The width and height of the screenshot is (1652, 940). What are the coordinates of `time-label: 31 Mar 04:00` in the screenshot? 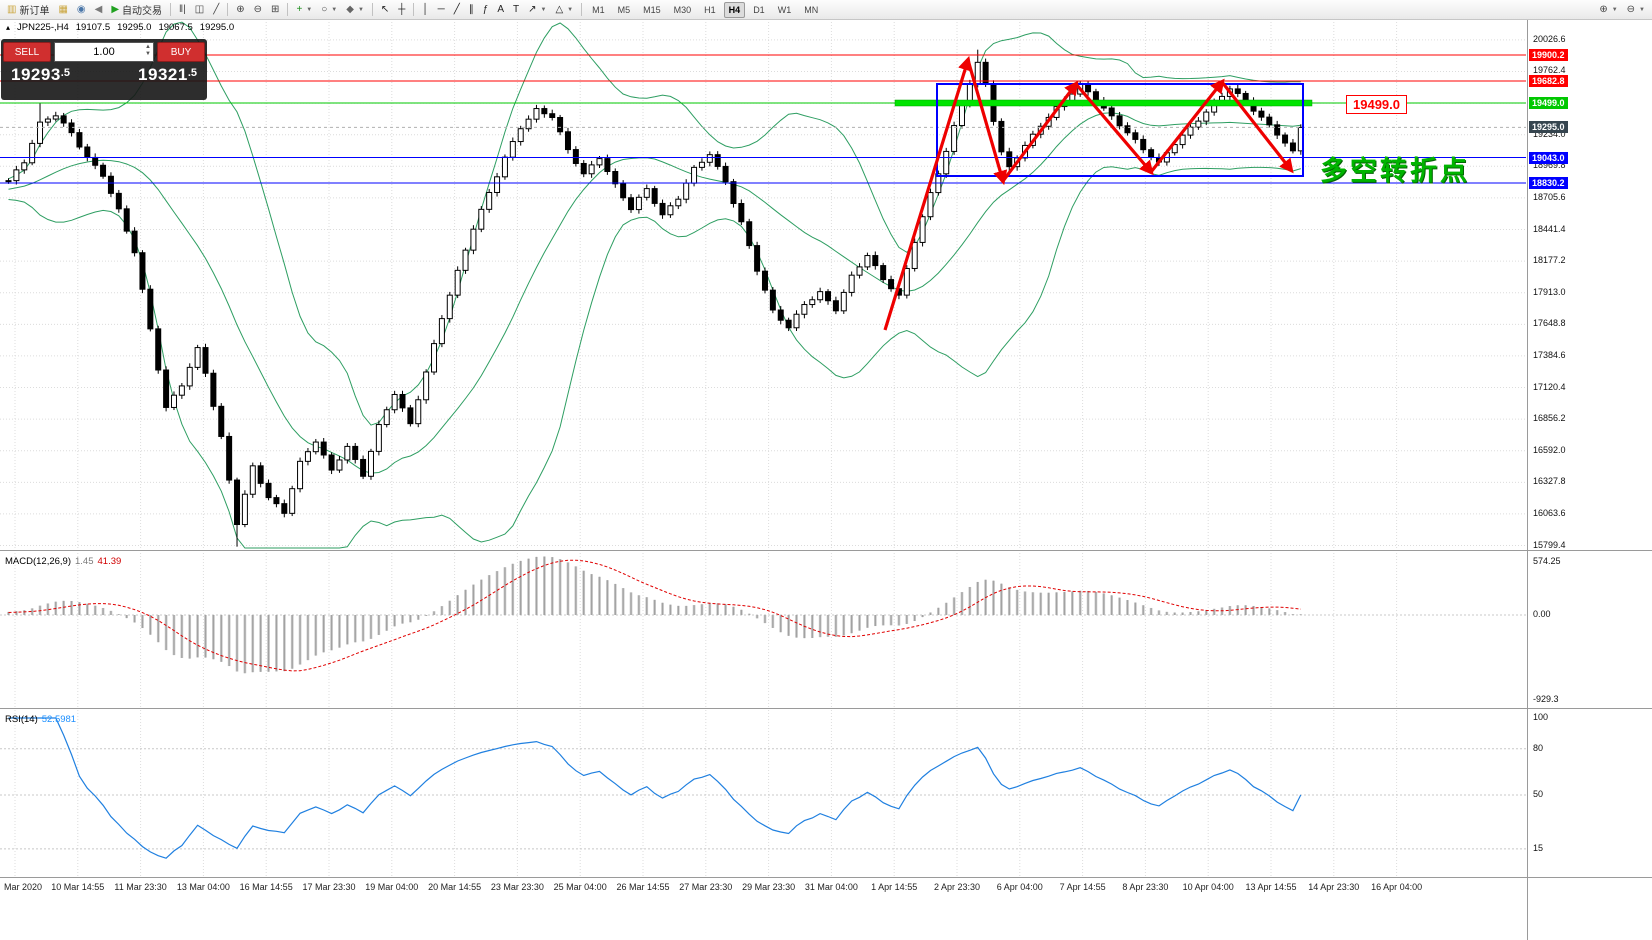 It's located at (831, 887).